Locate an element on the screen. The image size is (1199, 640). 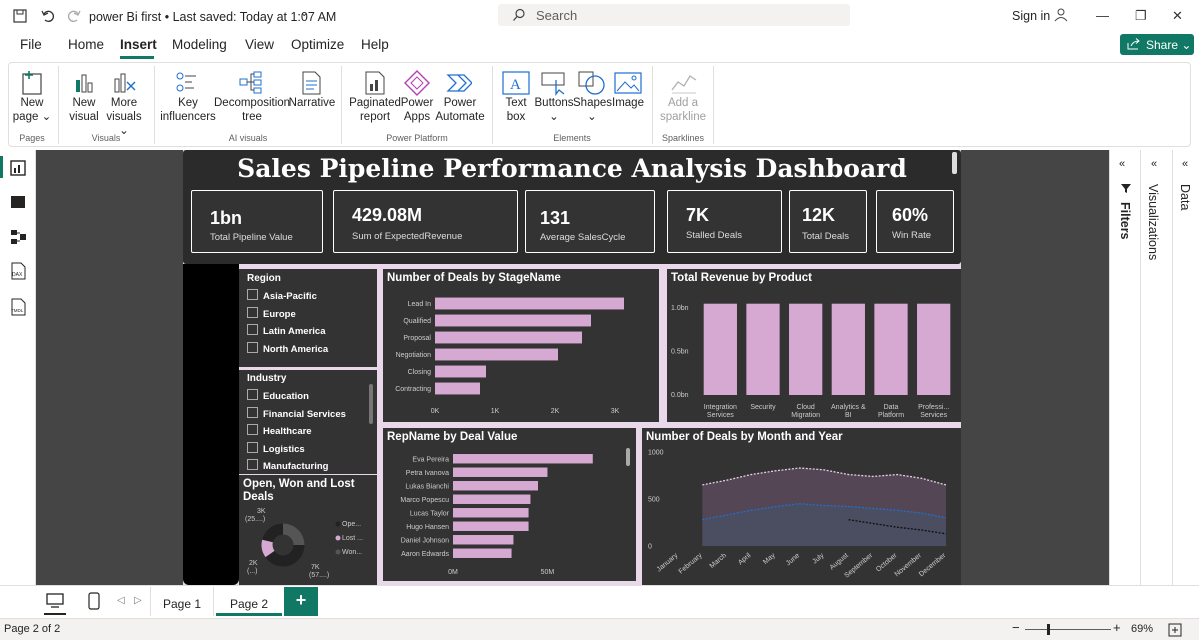
zoom-slider is located at coordinates (1068, 629).